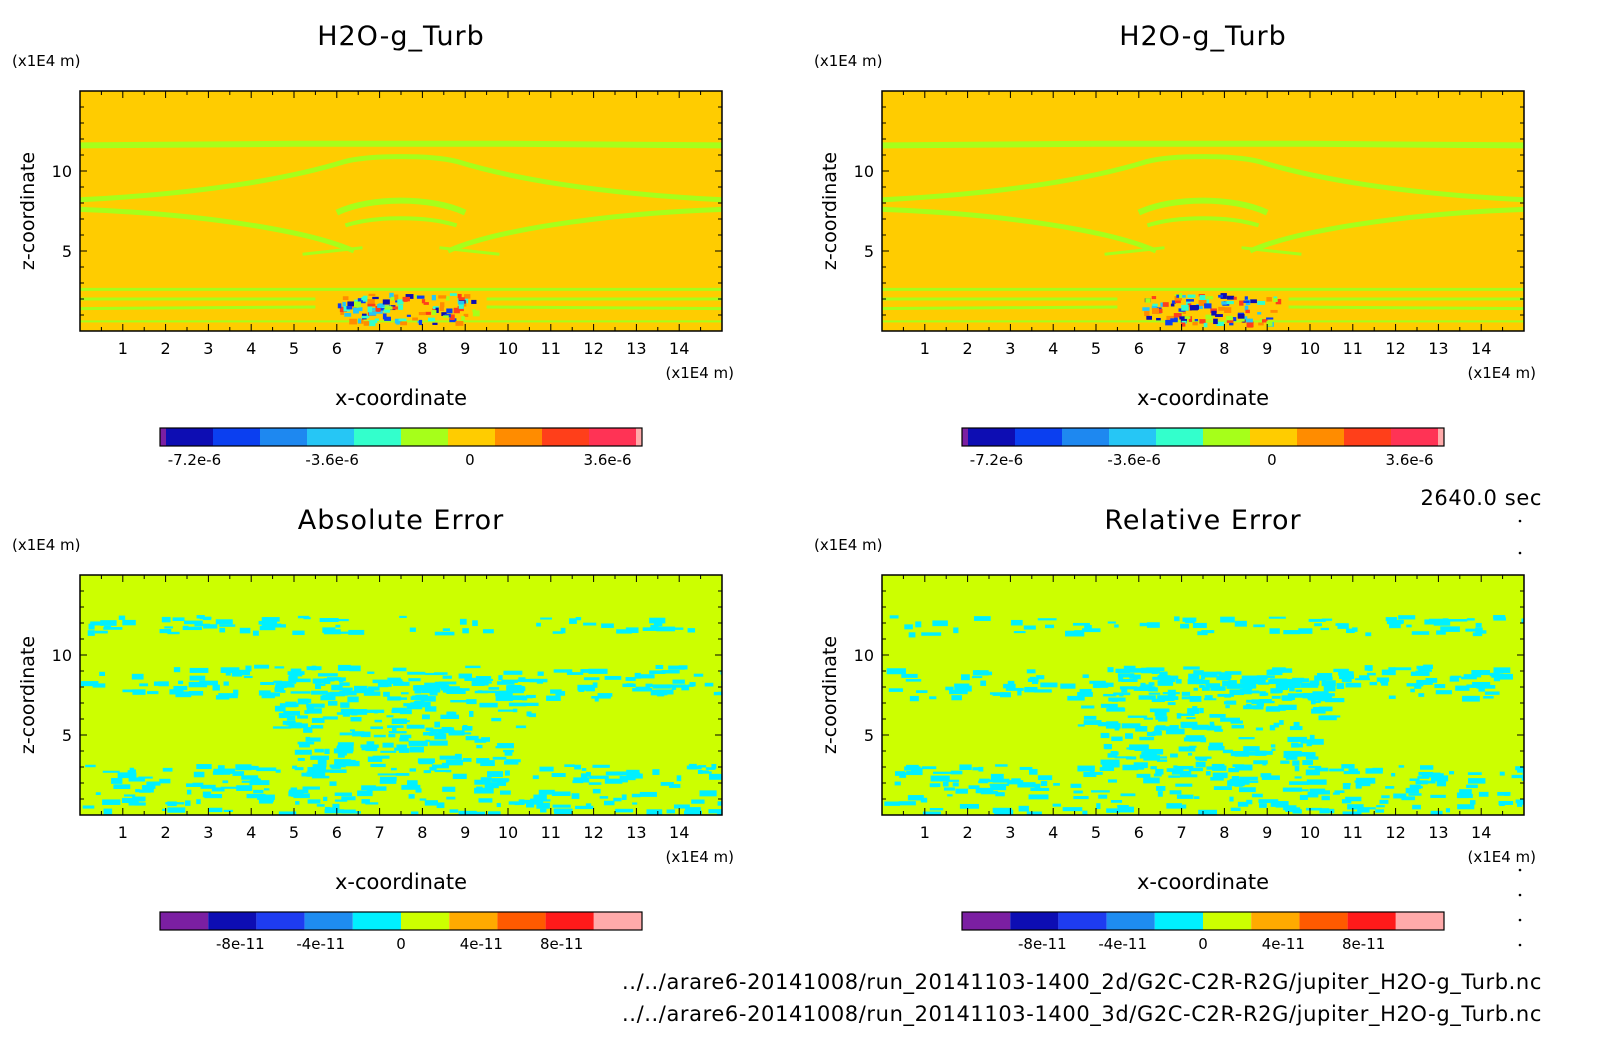 Image resolution: width=1604 pixels, height=1054 pixels. Describe the element at coordinates (1096, 832) in the screenshot. I see `x-tick-label: 5` at that location.